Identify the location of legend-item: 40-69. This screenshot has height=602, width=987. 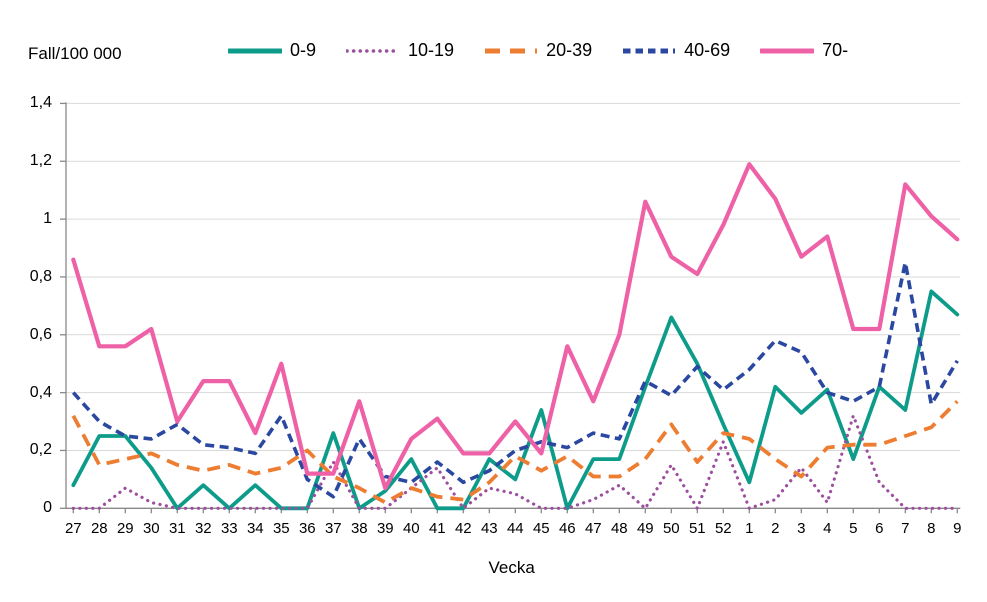
(676, 50).